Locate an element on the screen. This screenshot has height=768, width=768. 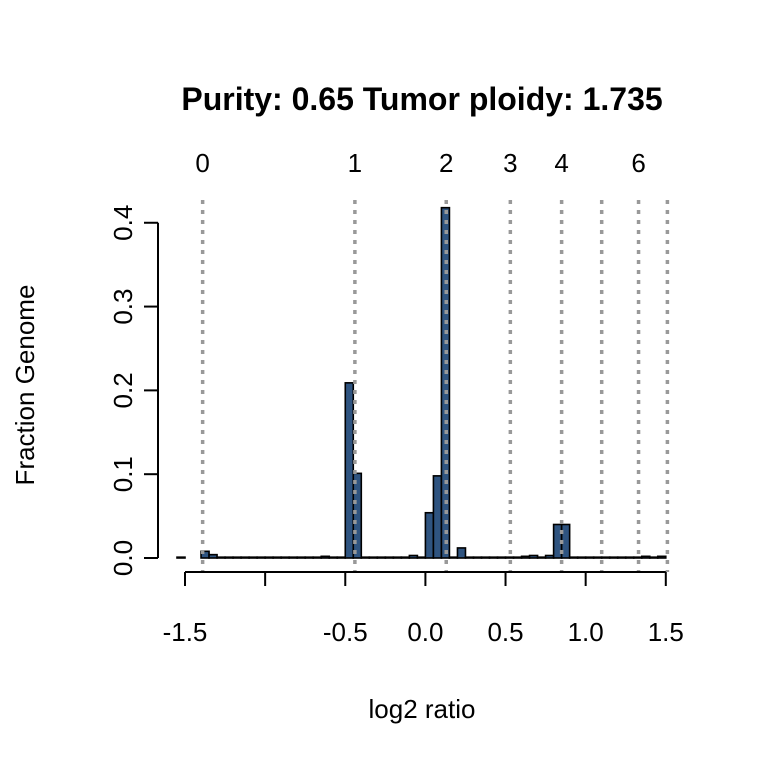
x-tick-label-3: 0.0 is located at coordinates (425, 632).